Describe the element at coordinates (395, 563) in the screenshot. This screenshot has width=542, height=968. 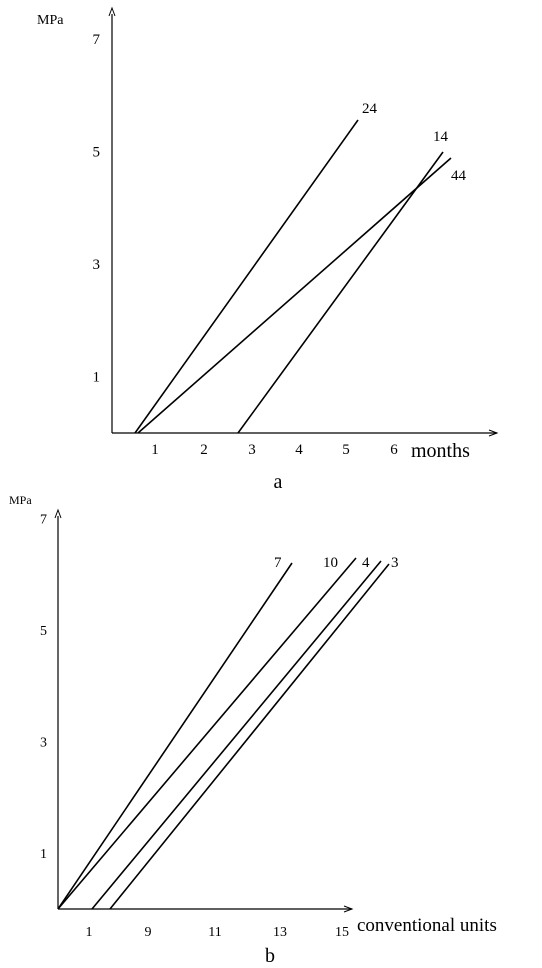
I see `series-label-3: 3` at that location.